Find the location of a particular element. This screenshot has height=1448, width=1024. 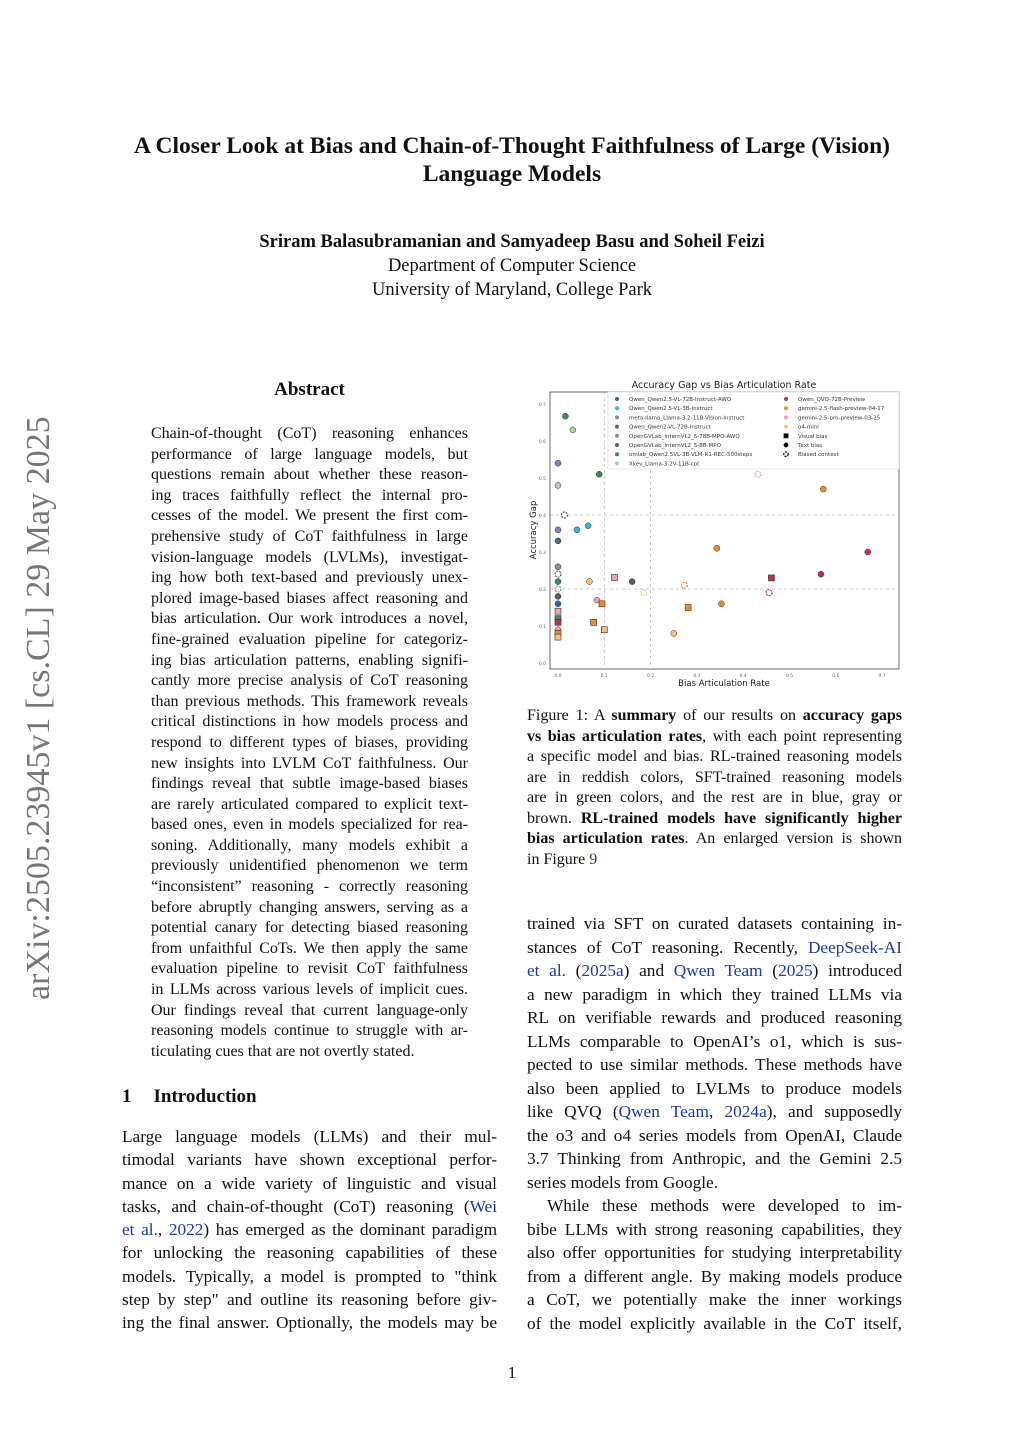

y-tick-label: 0.3 is located at coordinates (542, 553).